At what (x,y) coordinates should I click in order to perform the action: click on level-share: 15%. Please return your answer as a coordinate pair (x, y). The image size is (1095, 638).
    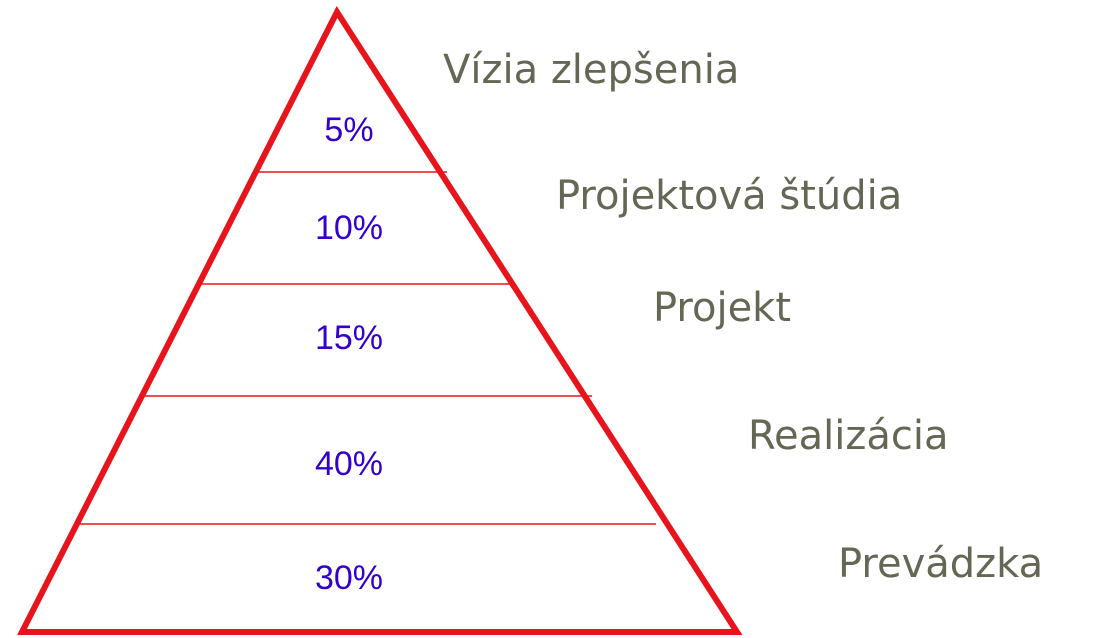
    Looking at the image, I should click on (349, 338).